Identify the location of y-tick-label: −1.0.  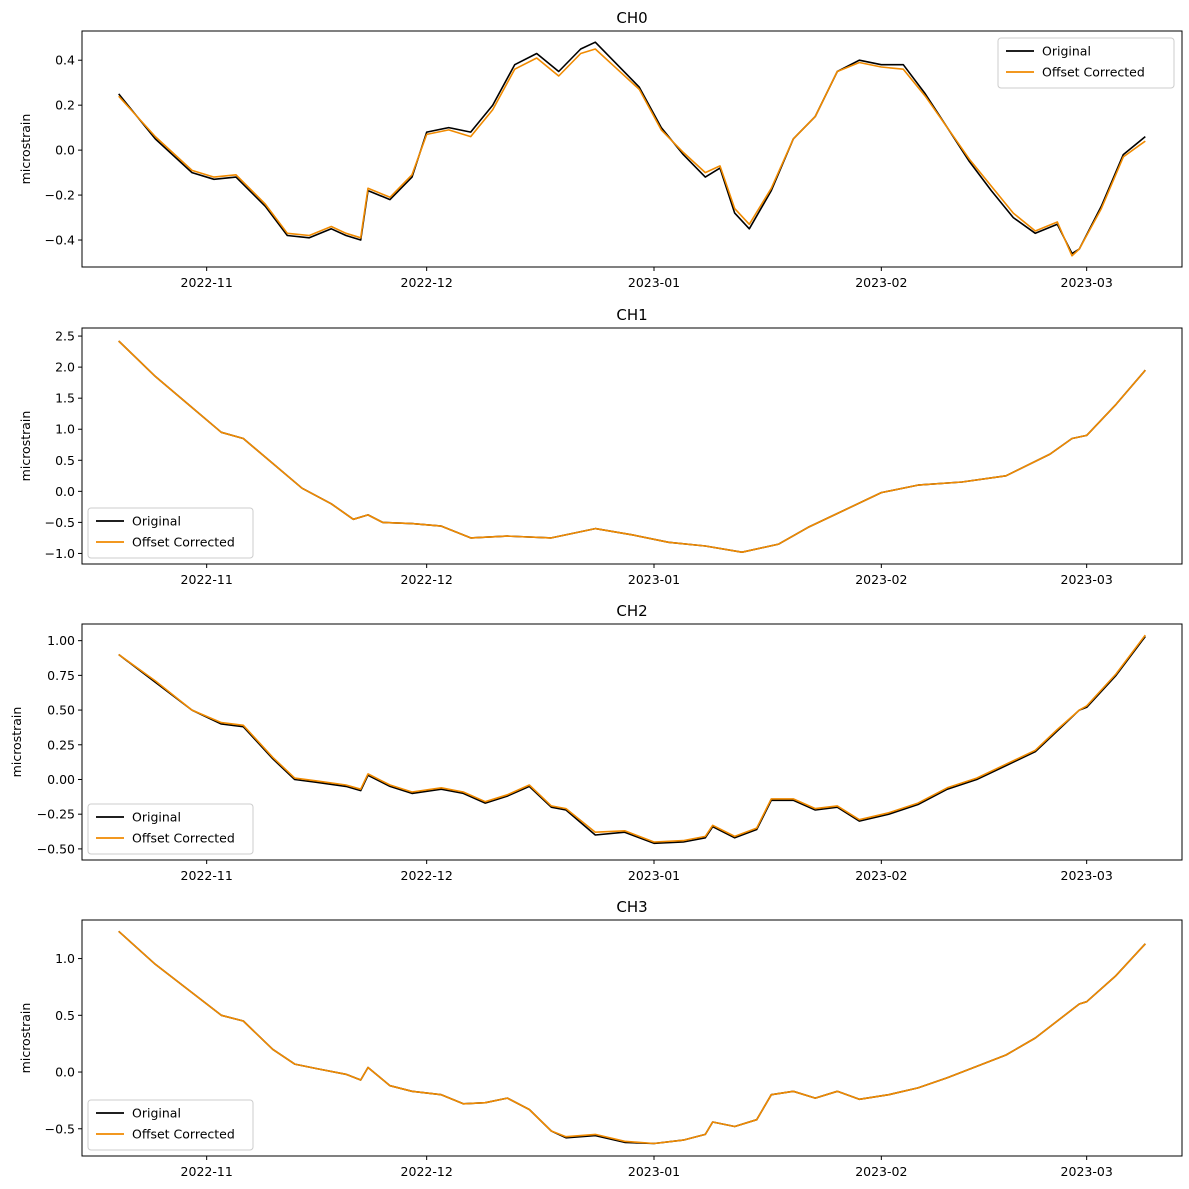
(60, 553).